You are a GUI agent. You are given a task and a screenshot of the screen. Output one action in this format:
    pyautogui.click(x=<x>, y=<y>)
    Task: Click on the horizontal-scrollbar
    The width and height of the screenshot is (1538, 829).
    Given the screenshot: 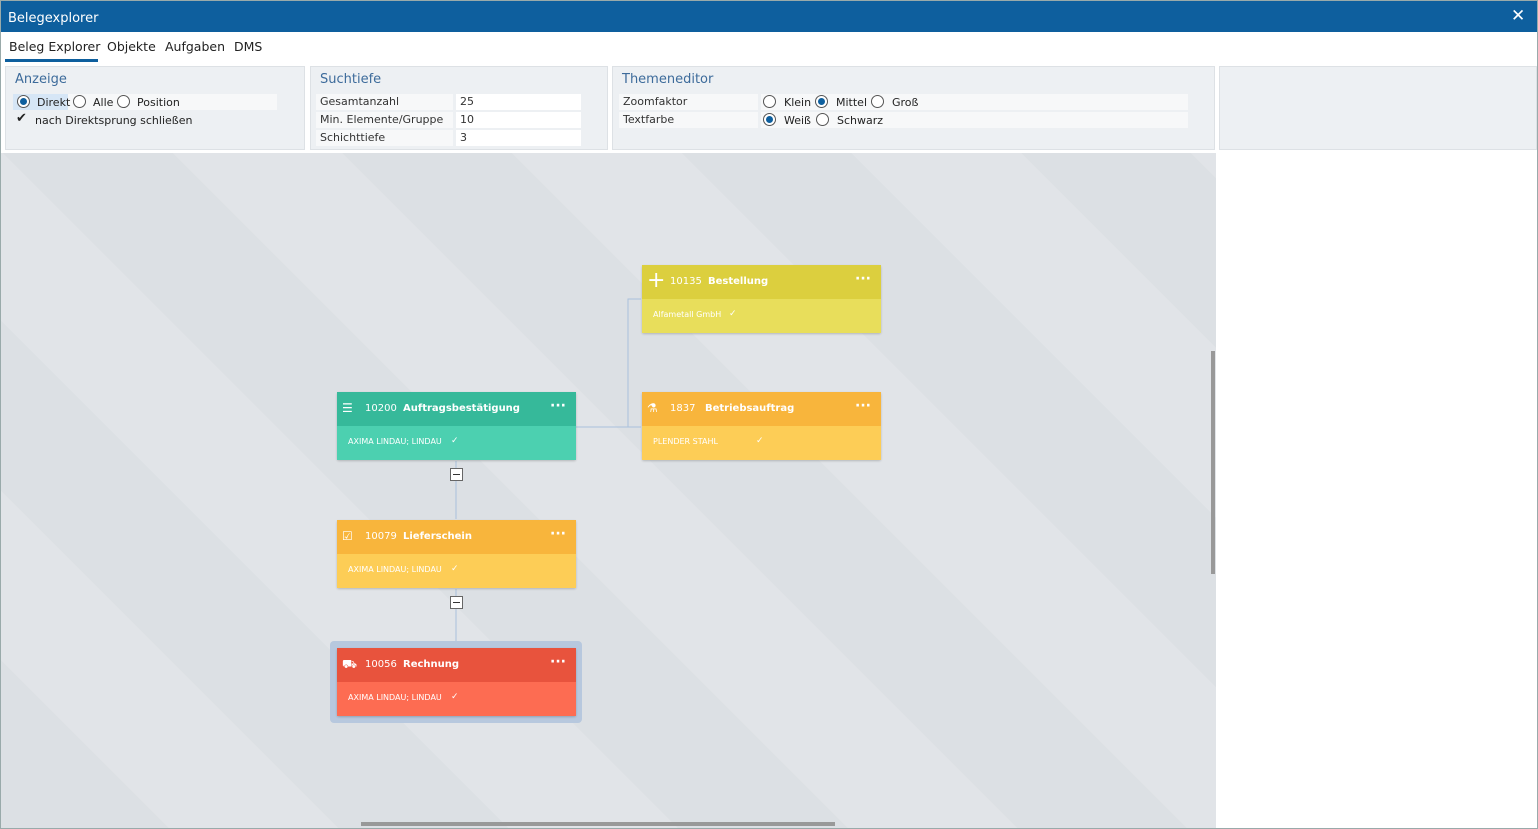 What is the action you would take?
    pyautogui.click(x=598, y=824)
    